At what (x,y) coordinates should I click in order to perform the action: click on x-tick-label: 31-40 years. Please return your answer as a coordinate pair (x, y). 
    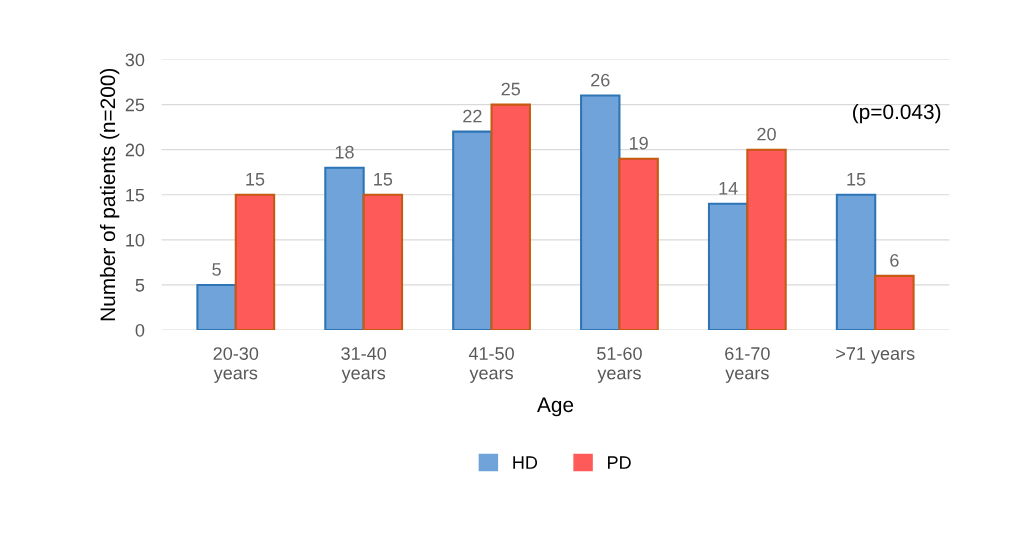
    Looking at the image, I should click on (364, 365).